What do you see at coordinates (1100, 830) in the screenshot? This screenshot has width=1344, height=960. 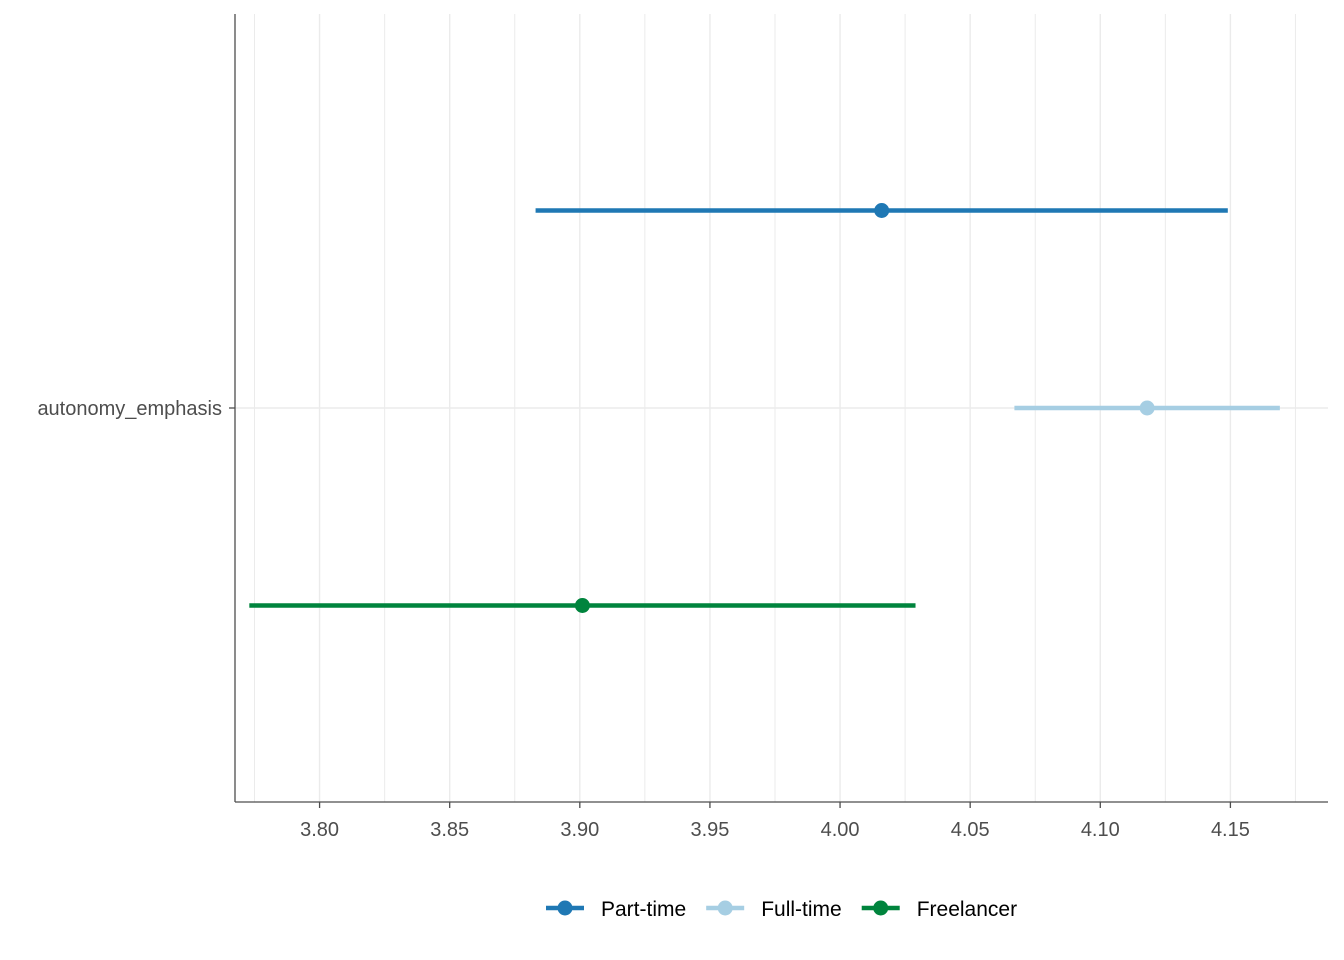 I see `x-tick-label: 4.10` at bounding box center [1100, 830].